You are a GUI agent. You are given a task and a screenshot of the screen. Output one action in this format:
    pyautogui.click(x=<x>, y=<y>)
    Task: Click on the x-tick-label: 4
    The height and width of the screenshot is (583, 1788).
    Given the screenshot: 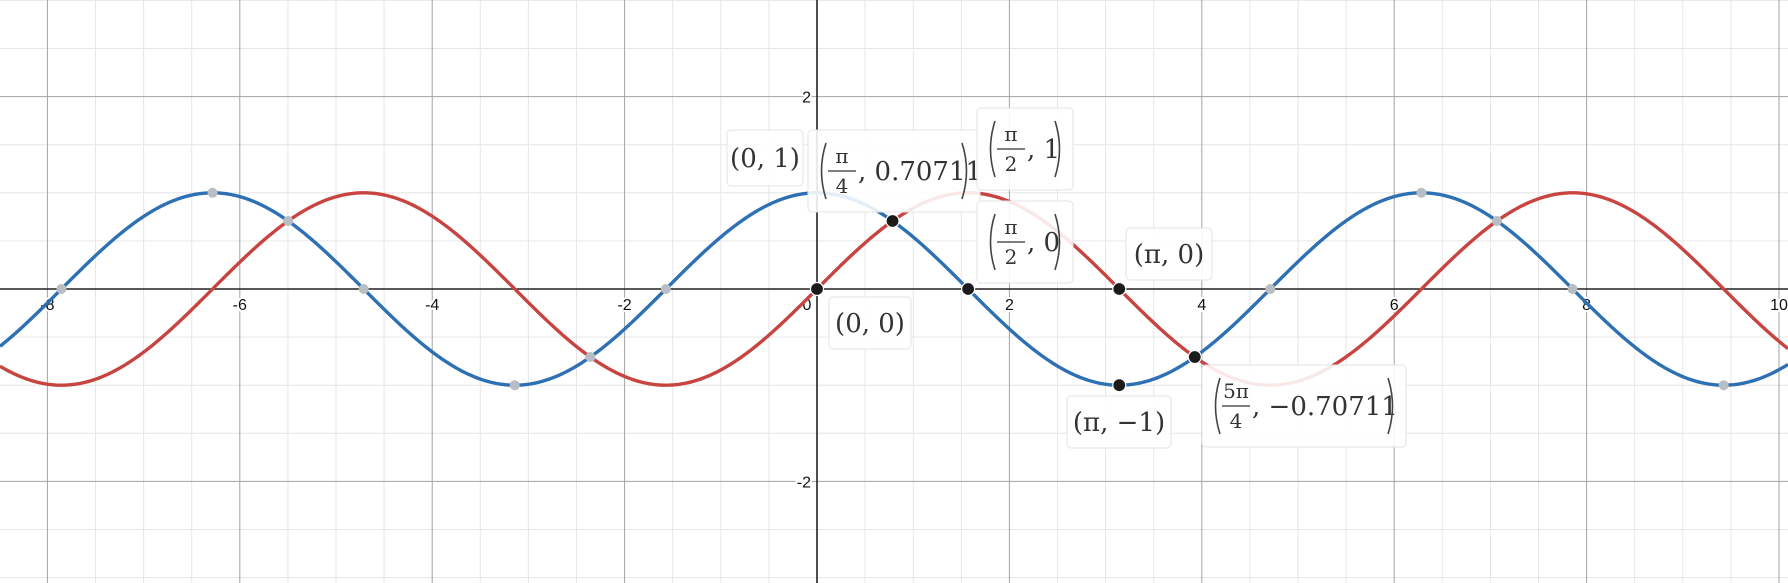 What is the action you would take?
    pyautogui.click(x=1201, y=305)
    